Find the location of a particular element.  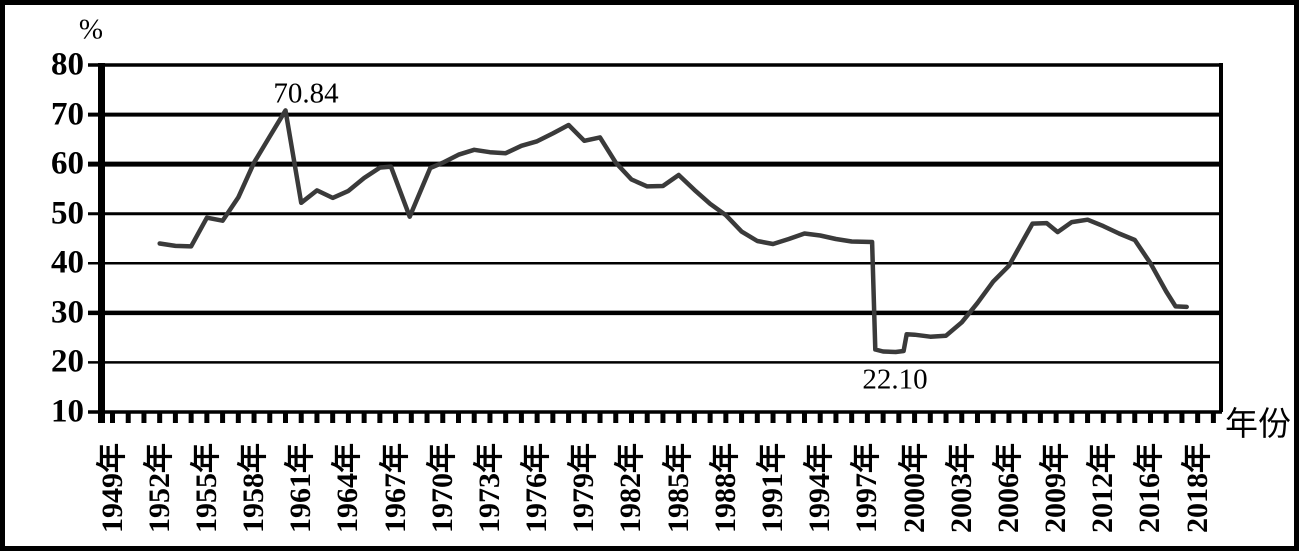

x-tick-label-2009: 2009年 is located at coordinates (1056, 488).